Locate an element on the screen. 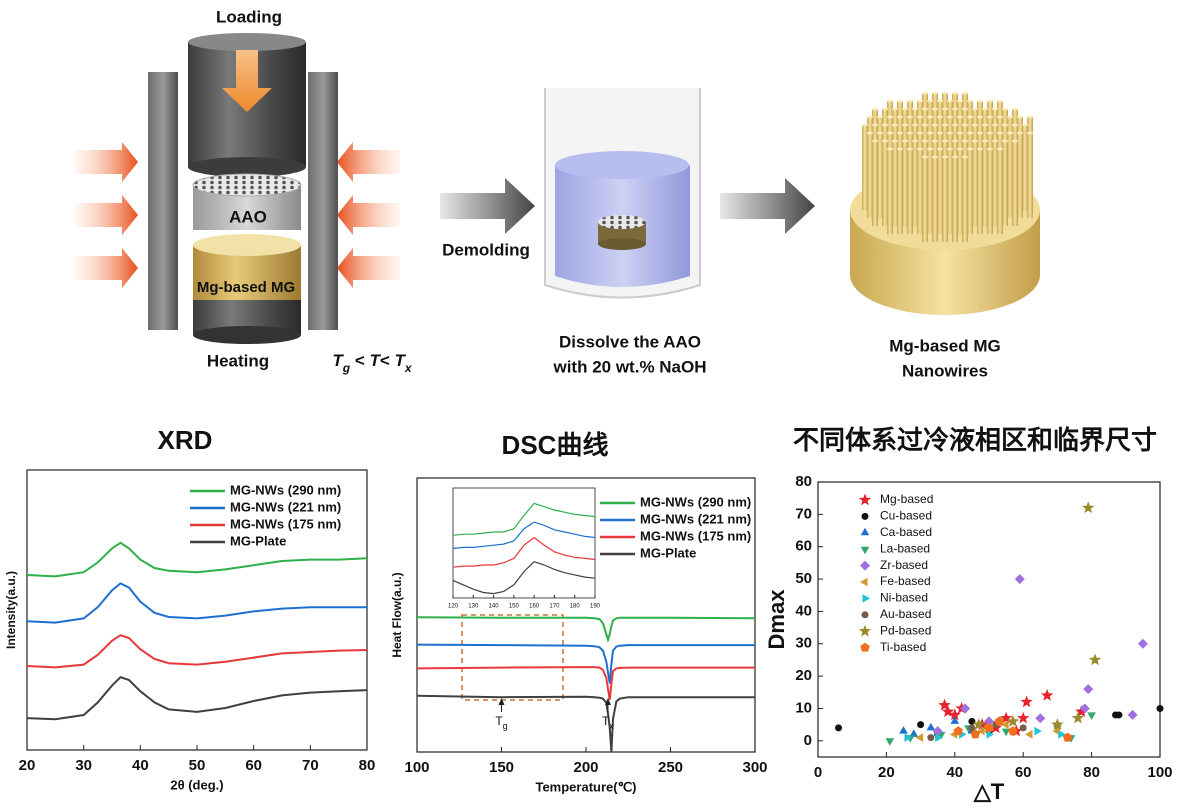 The height and width of the screenshot is (808, 1204). plot-frame is located at coordinates (524, 543).